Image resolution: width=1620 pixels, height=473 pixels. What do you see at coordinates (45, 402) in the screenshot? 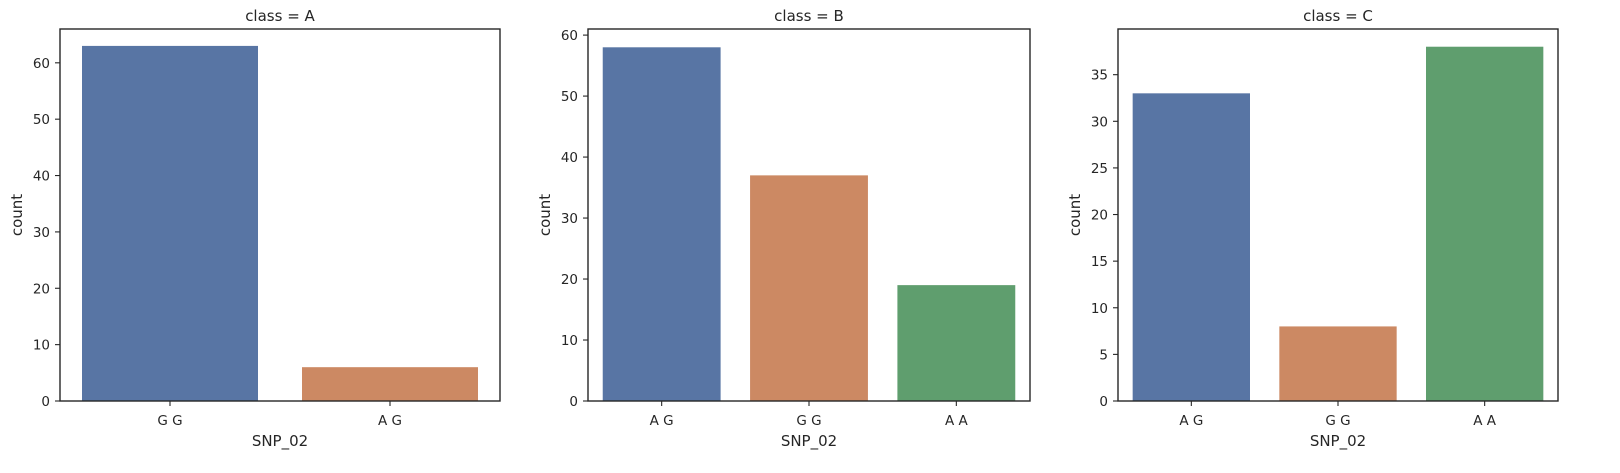
I see `panel-1-y-tick-label-1: 0` at bounding box center [45, 402].